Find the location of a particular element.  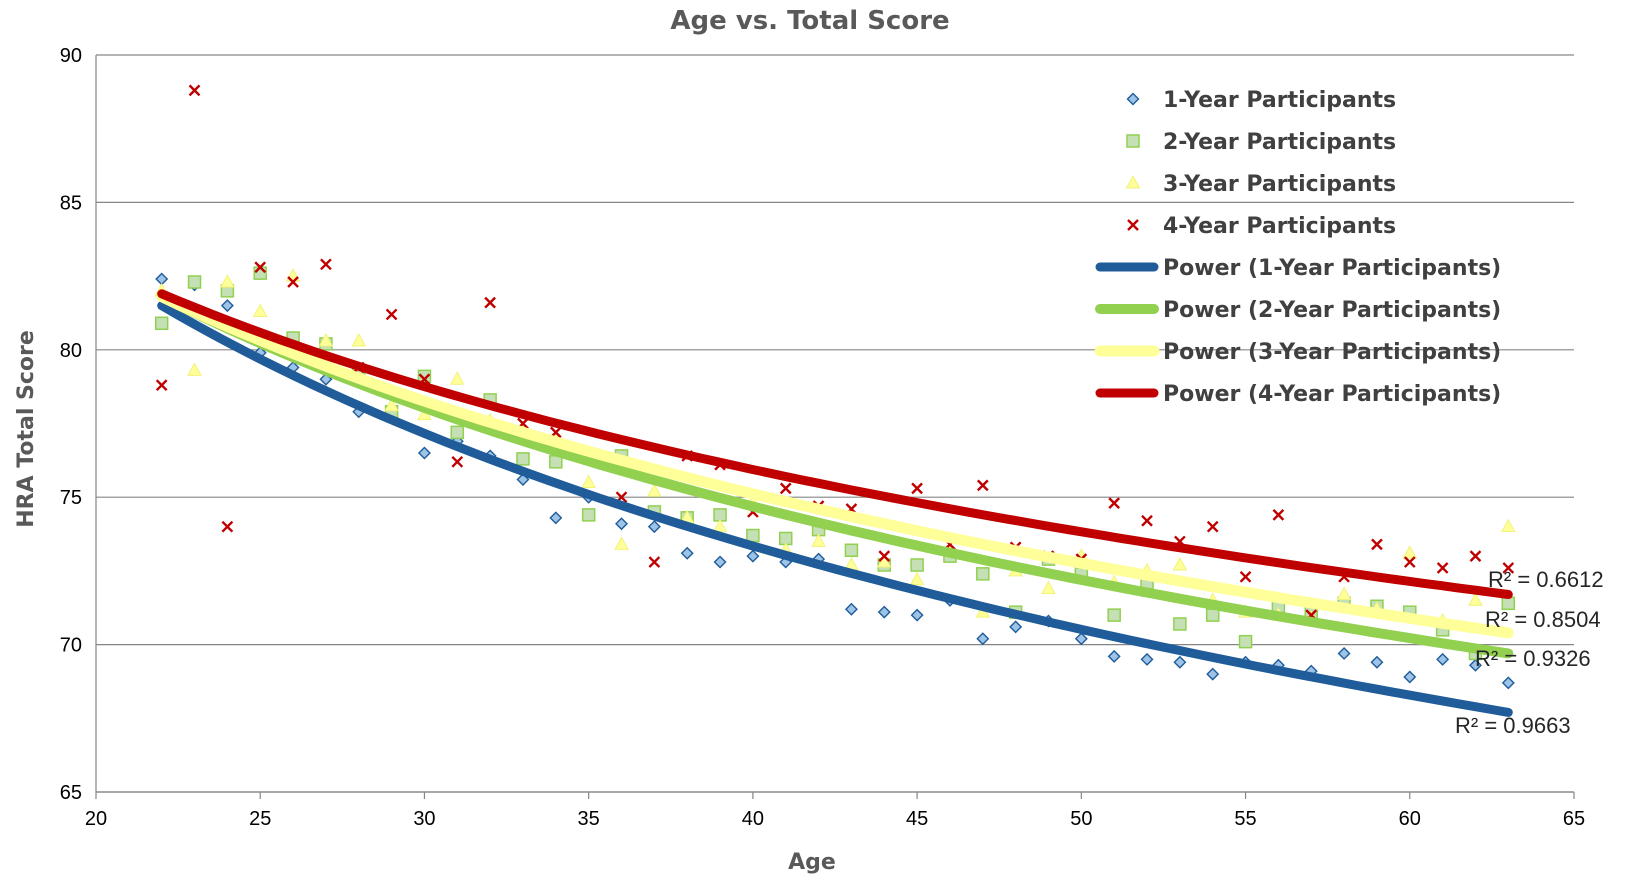

x-tick-label: 30 is located at coordinates (424, 819).